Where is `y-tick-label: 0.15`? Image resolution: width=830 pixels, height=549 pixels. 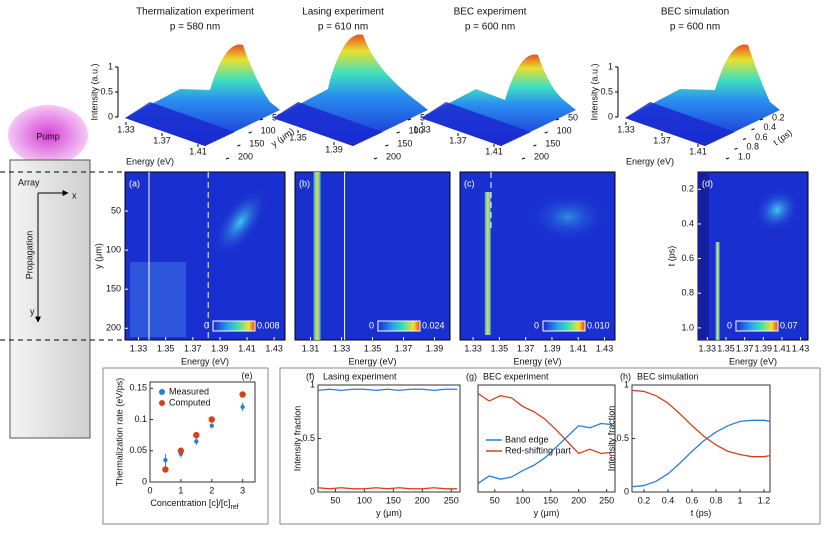
y-tick-label: 0.15 is located at coordinates (138, 388).